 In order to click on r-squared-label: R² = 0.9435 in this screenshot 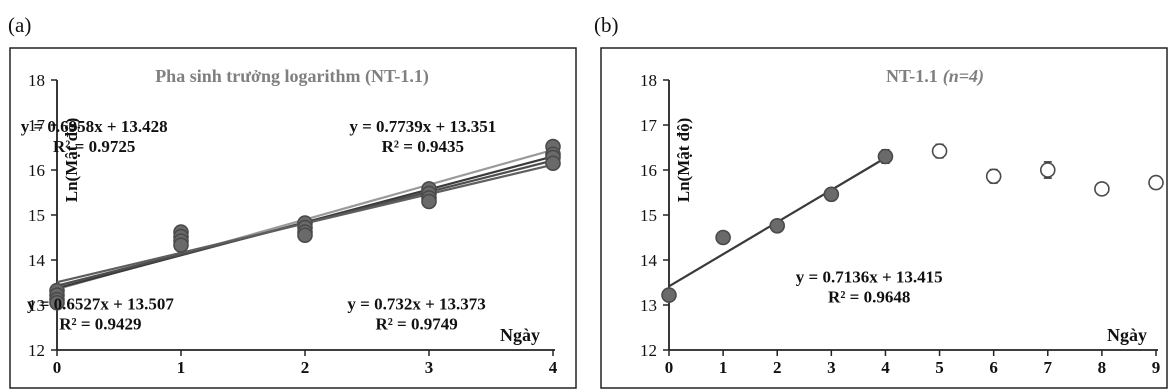, I will do `click(423, 146)`.